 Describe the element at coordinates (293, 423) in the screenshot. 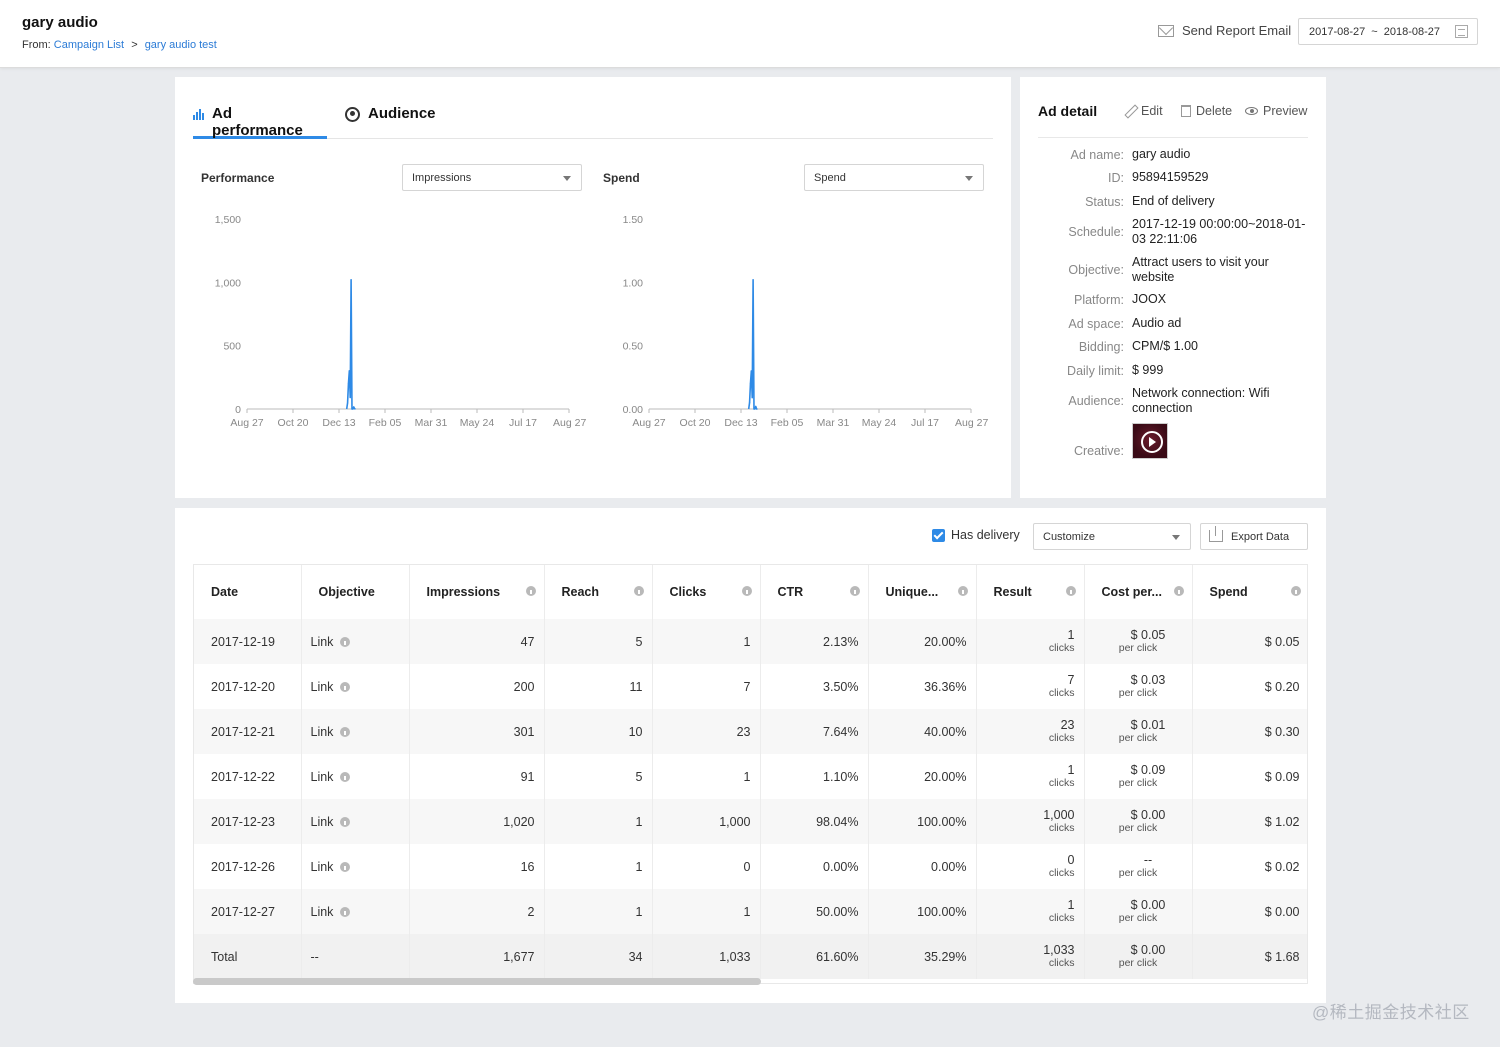

I see `x-tick-label: Oct 20` at that location.